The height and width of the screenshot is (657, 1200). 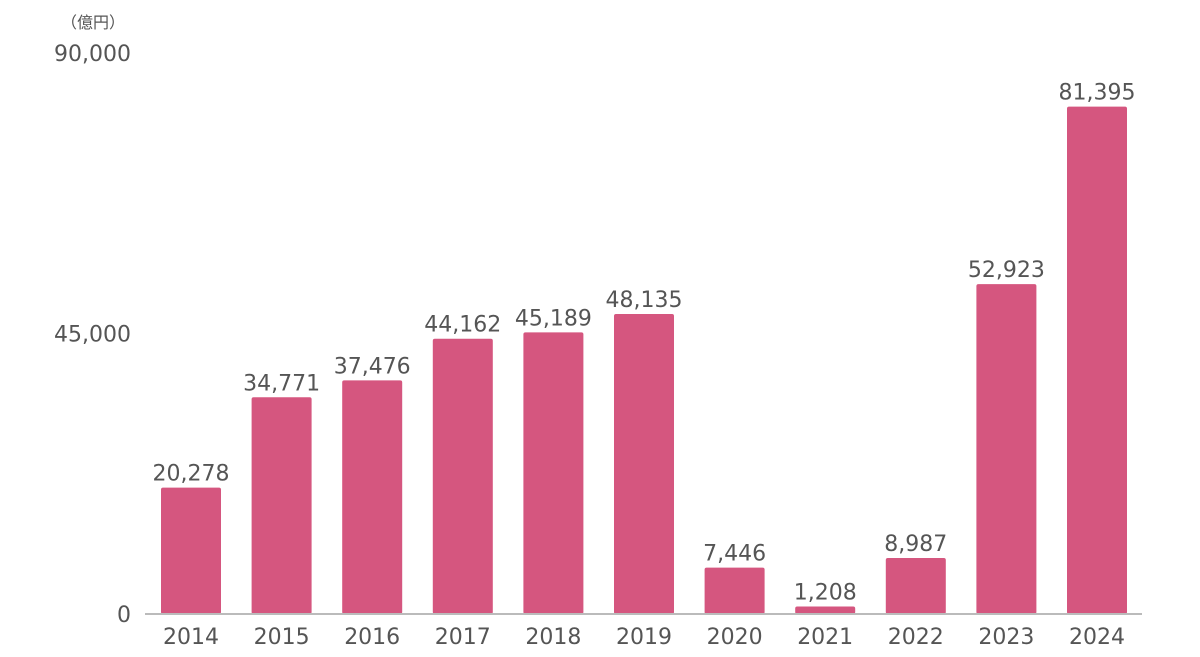 I want to click on data-label: 8,987, so click(x=915, y=544).